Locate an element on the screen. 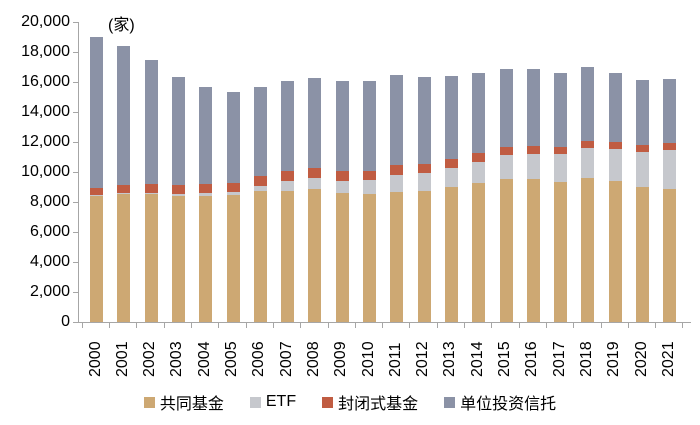  y-axis-tick-label: 6,000 is located at coordinates (49, 231).